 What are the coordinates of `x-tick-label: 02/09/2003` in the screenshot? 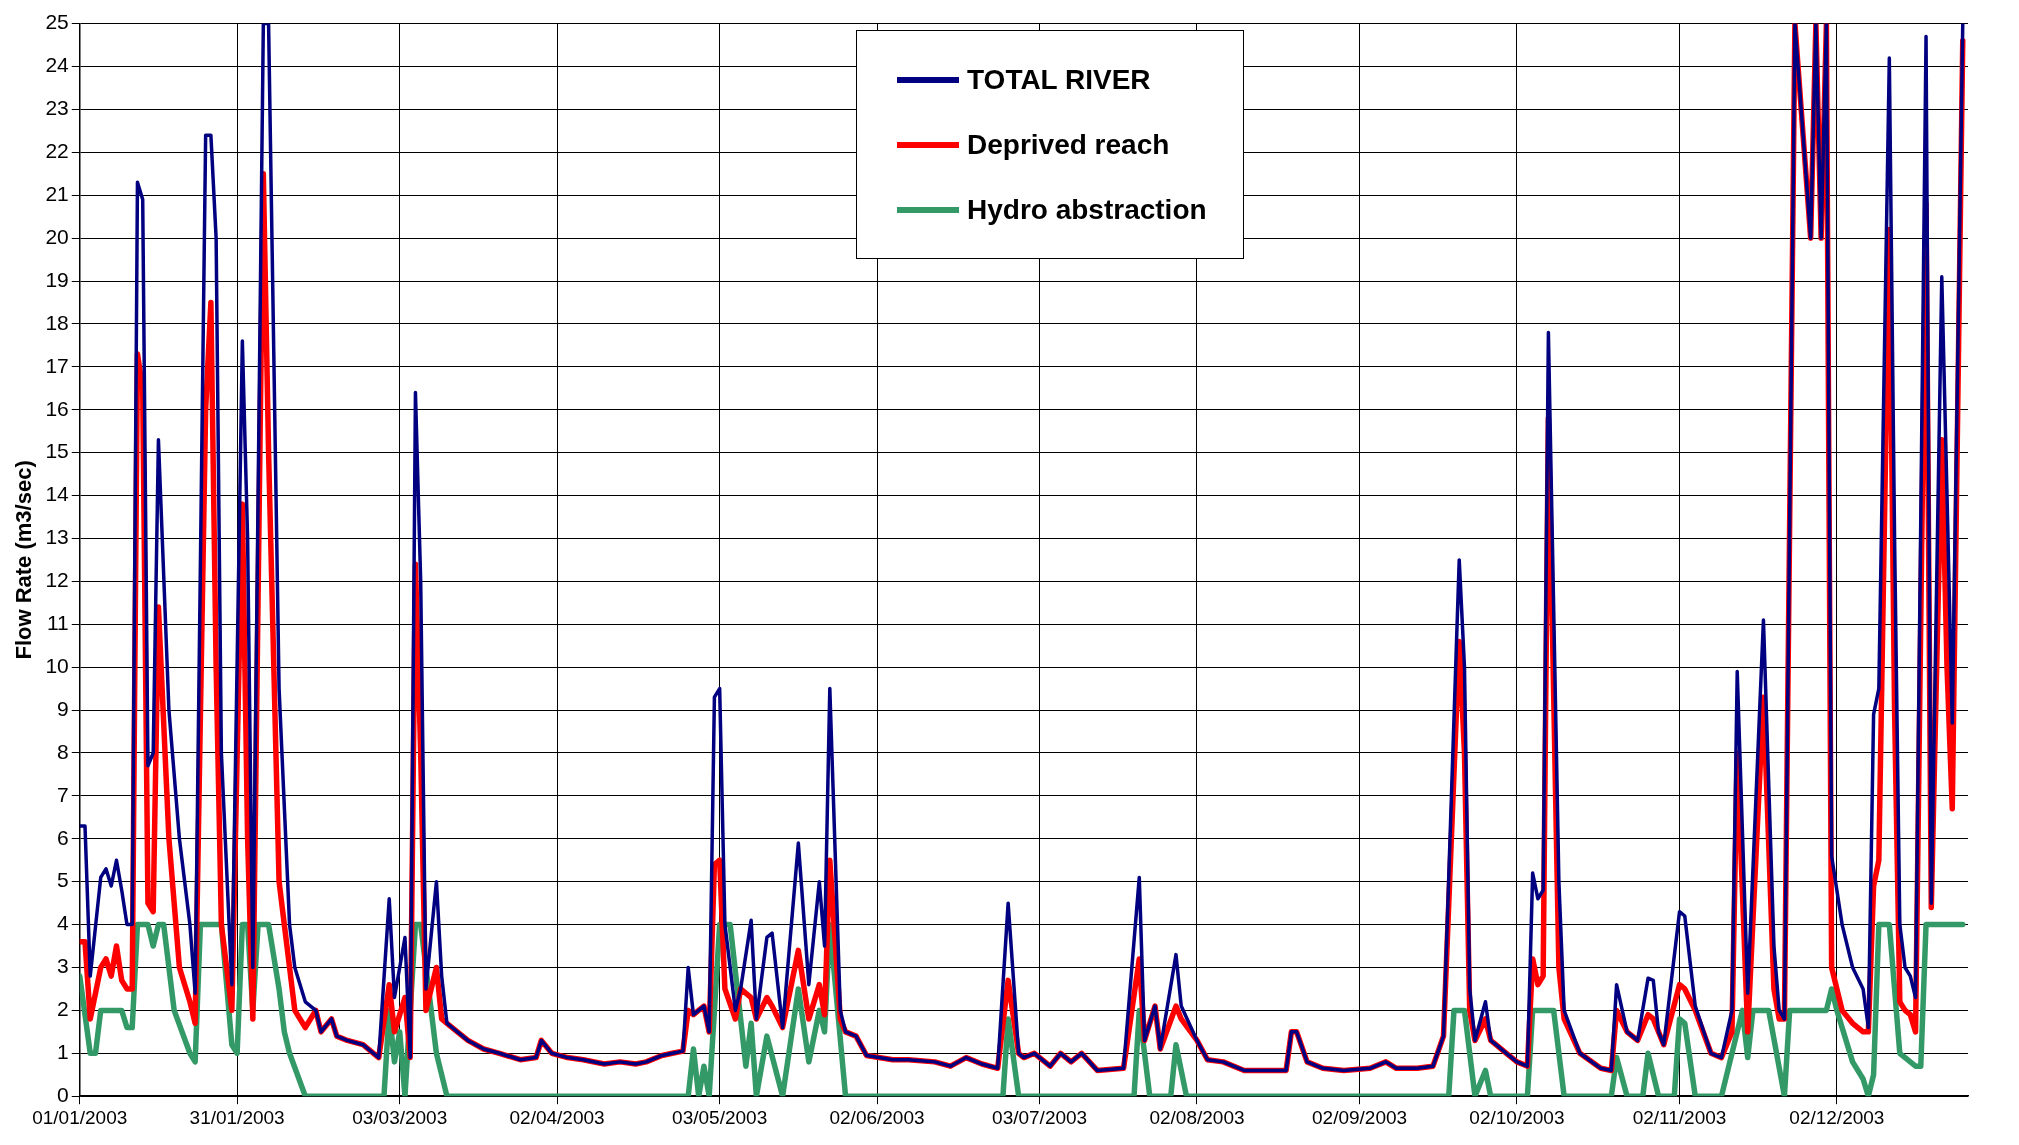 It's located at (1360, 1117).